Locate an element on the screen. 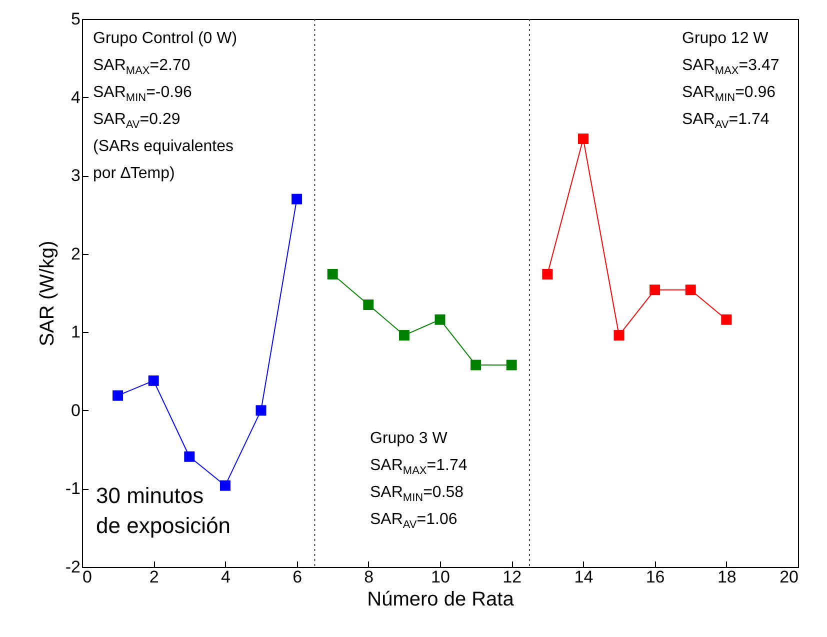 This screenshot has height=637, width=827. x-tick-label: 10 is located at coordinates (440, 577).